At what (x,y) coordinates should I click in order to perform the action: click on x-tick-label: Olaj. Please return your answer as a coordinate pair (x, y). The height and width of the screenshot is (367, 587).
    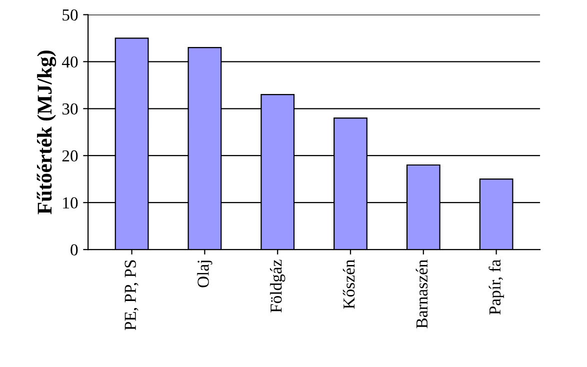
    Looking at the image, I should click on (204, 274).